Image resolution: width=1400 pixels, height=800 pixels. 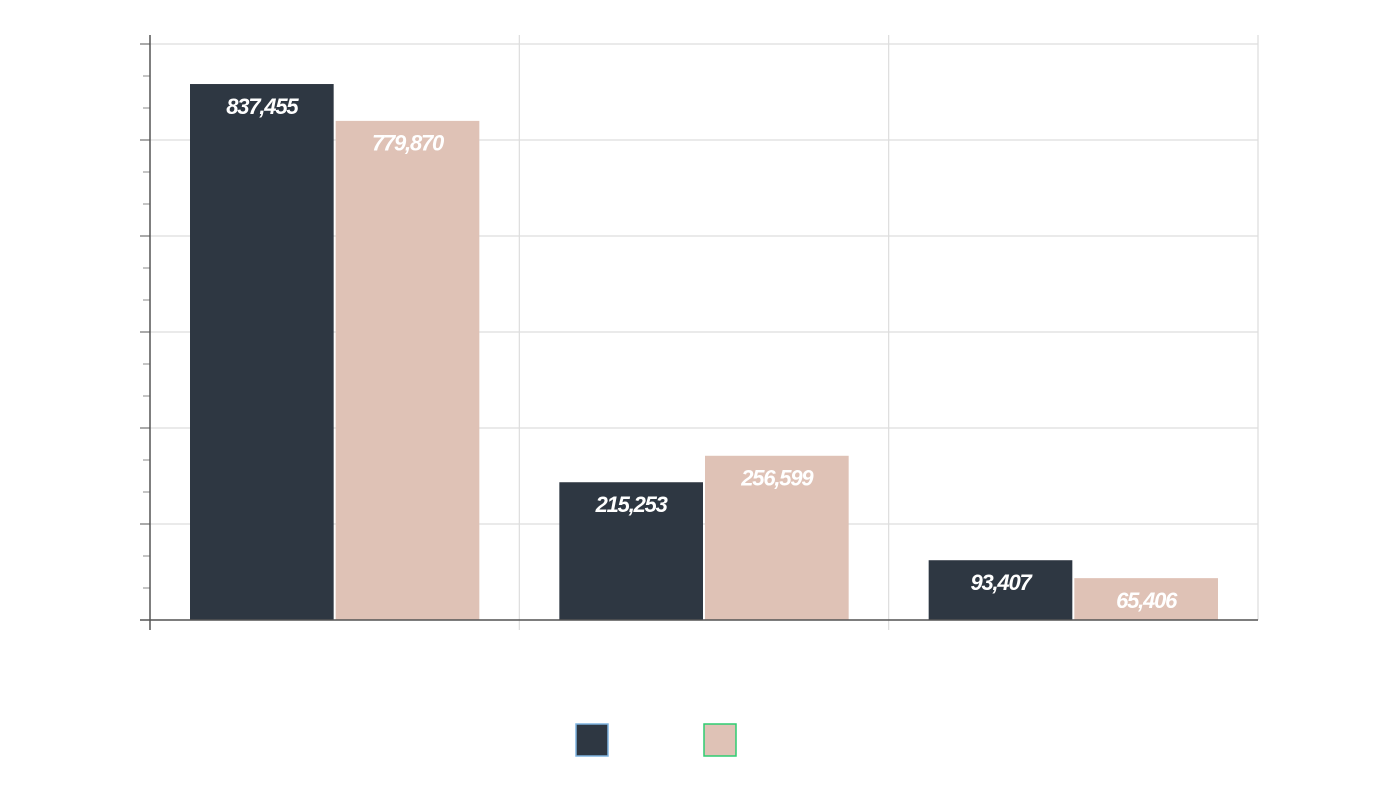 I want to click on data-label: 837,455, so click(x=262, y=106).